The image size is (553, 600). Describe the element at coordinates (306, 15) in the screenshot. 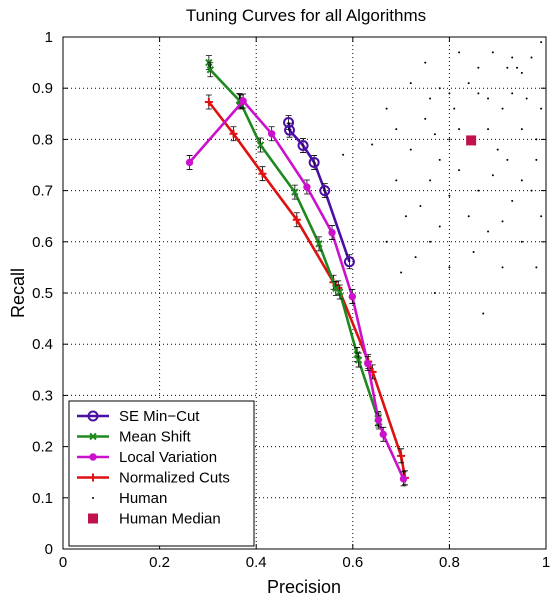

I see `chart-title: Tuning Curves for all Algorithms` at that location.